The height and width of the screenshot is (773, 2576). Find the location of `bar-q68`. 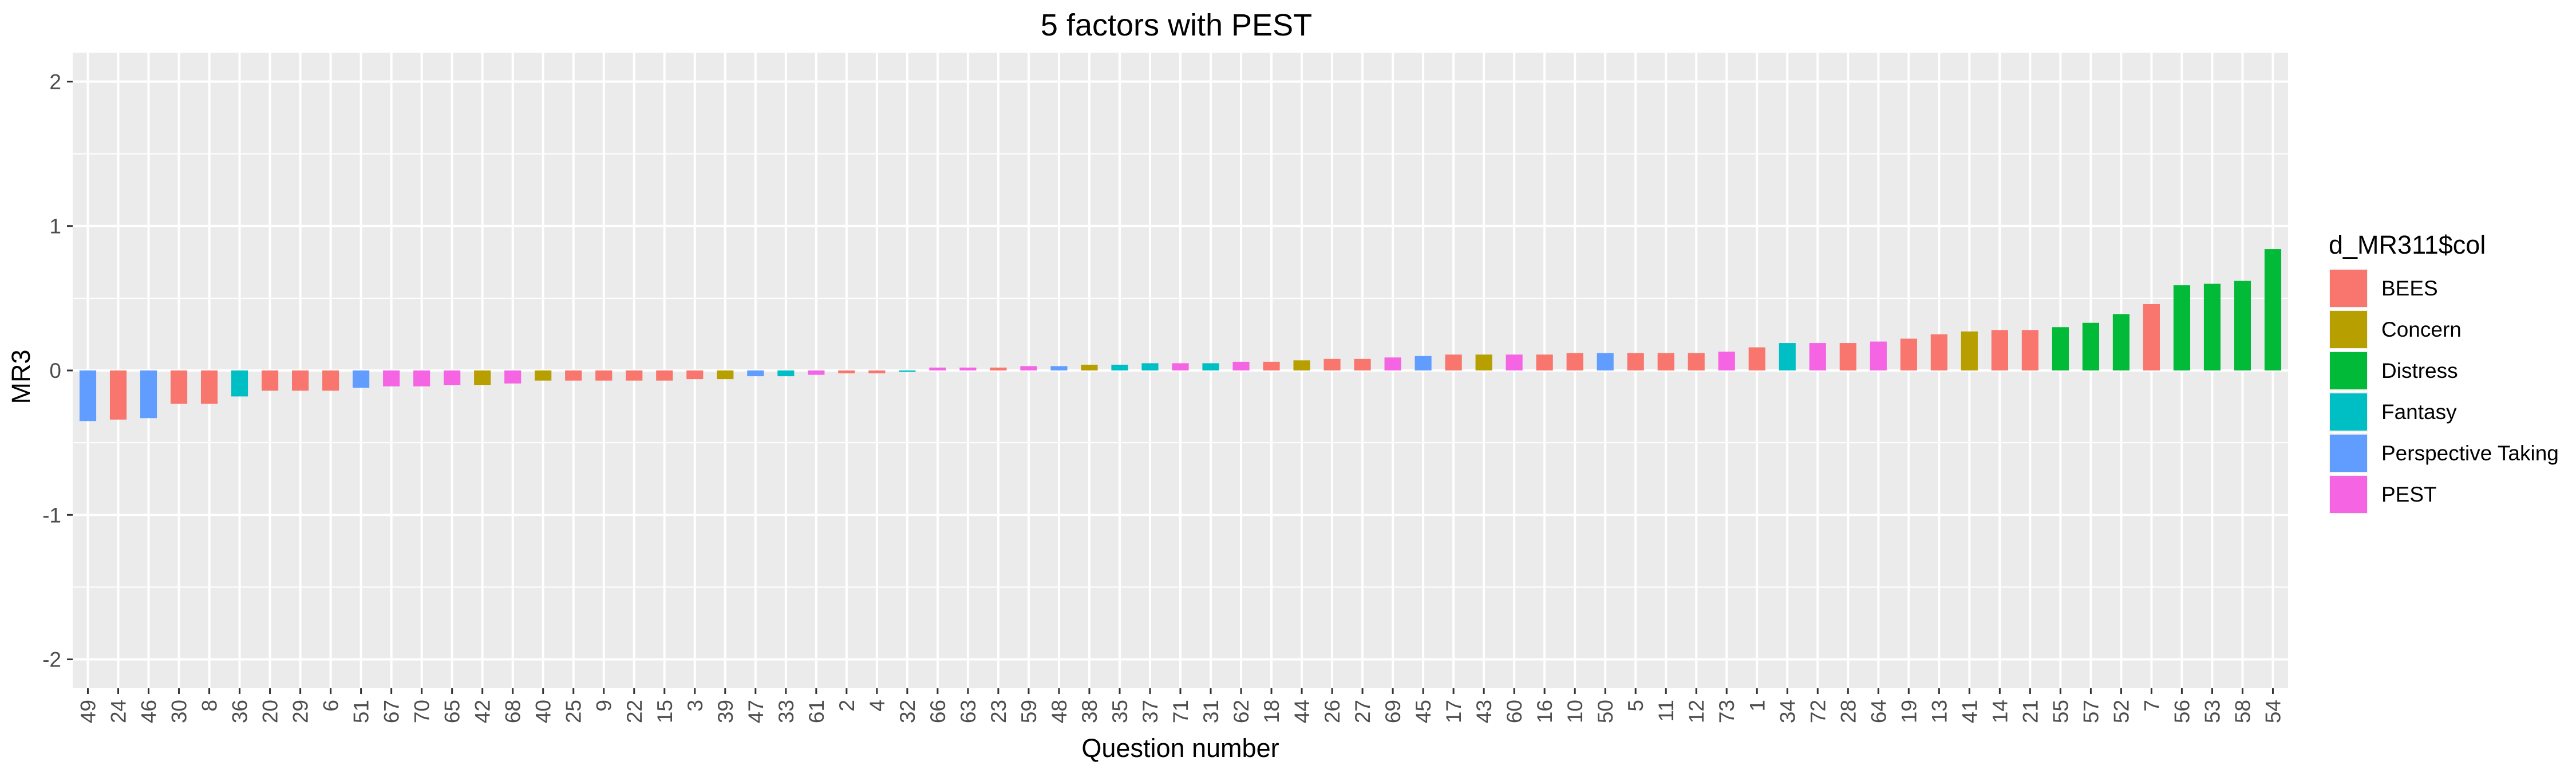

bar-q68 is located at coordinates (512, 377).